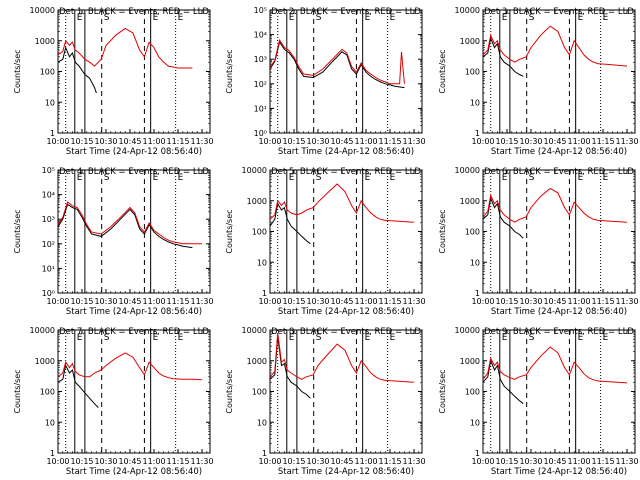  I want to click on panel-title: Det 2: BLACK = Events, RED = LLD, so click(346, 12).